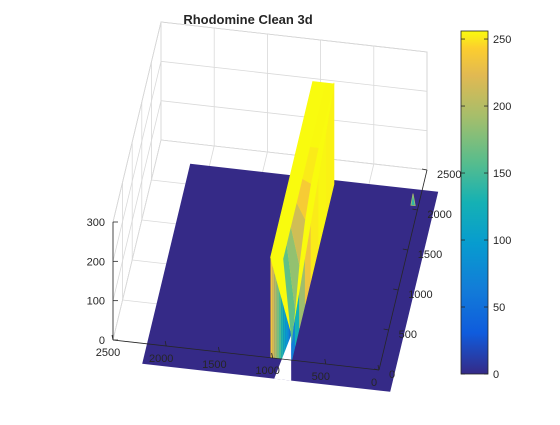  What do you see at coordinates (161, 359) in the screenshot?
I see `x-tick-label: 2000` at bounding box center [161, 359].